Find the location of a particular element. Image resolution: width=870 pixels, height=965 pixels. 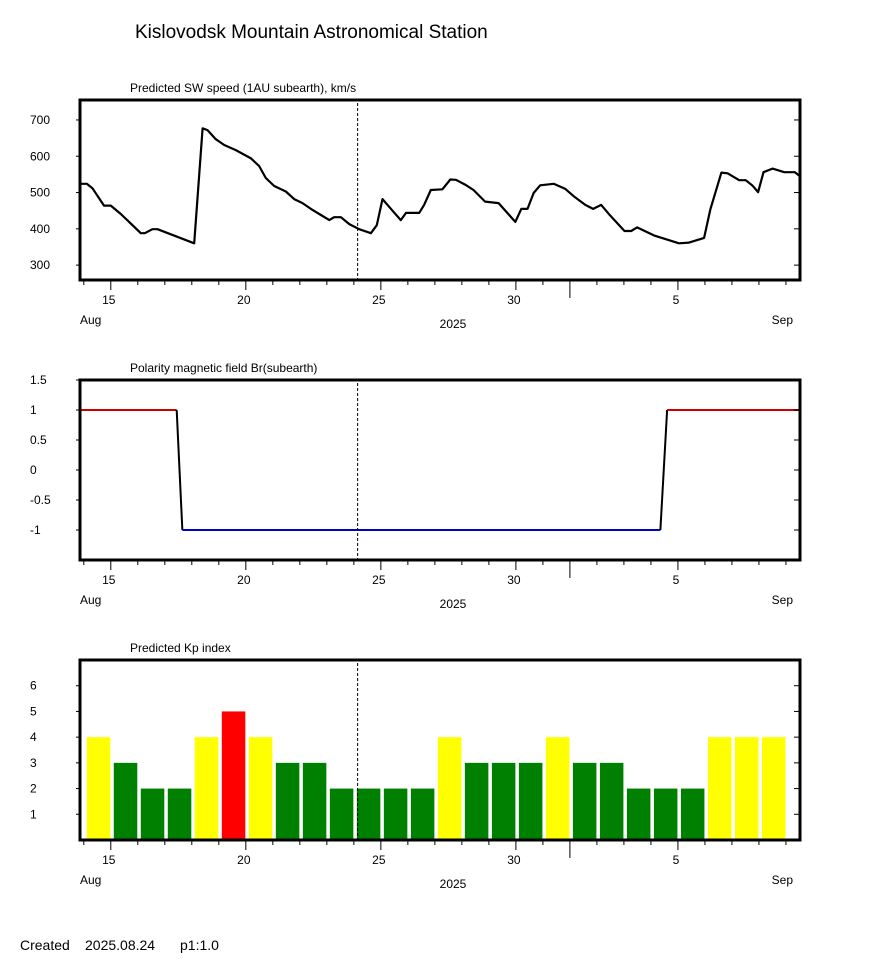

y-tick-label: 500 is located at coordinates (40, 193).